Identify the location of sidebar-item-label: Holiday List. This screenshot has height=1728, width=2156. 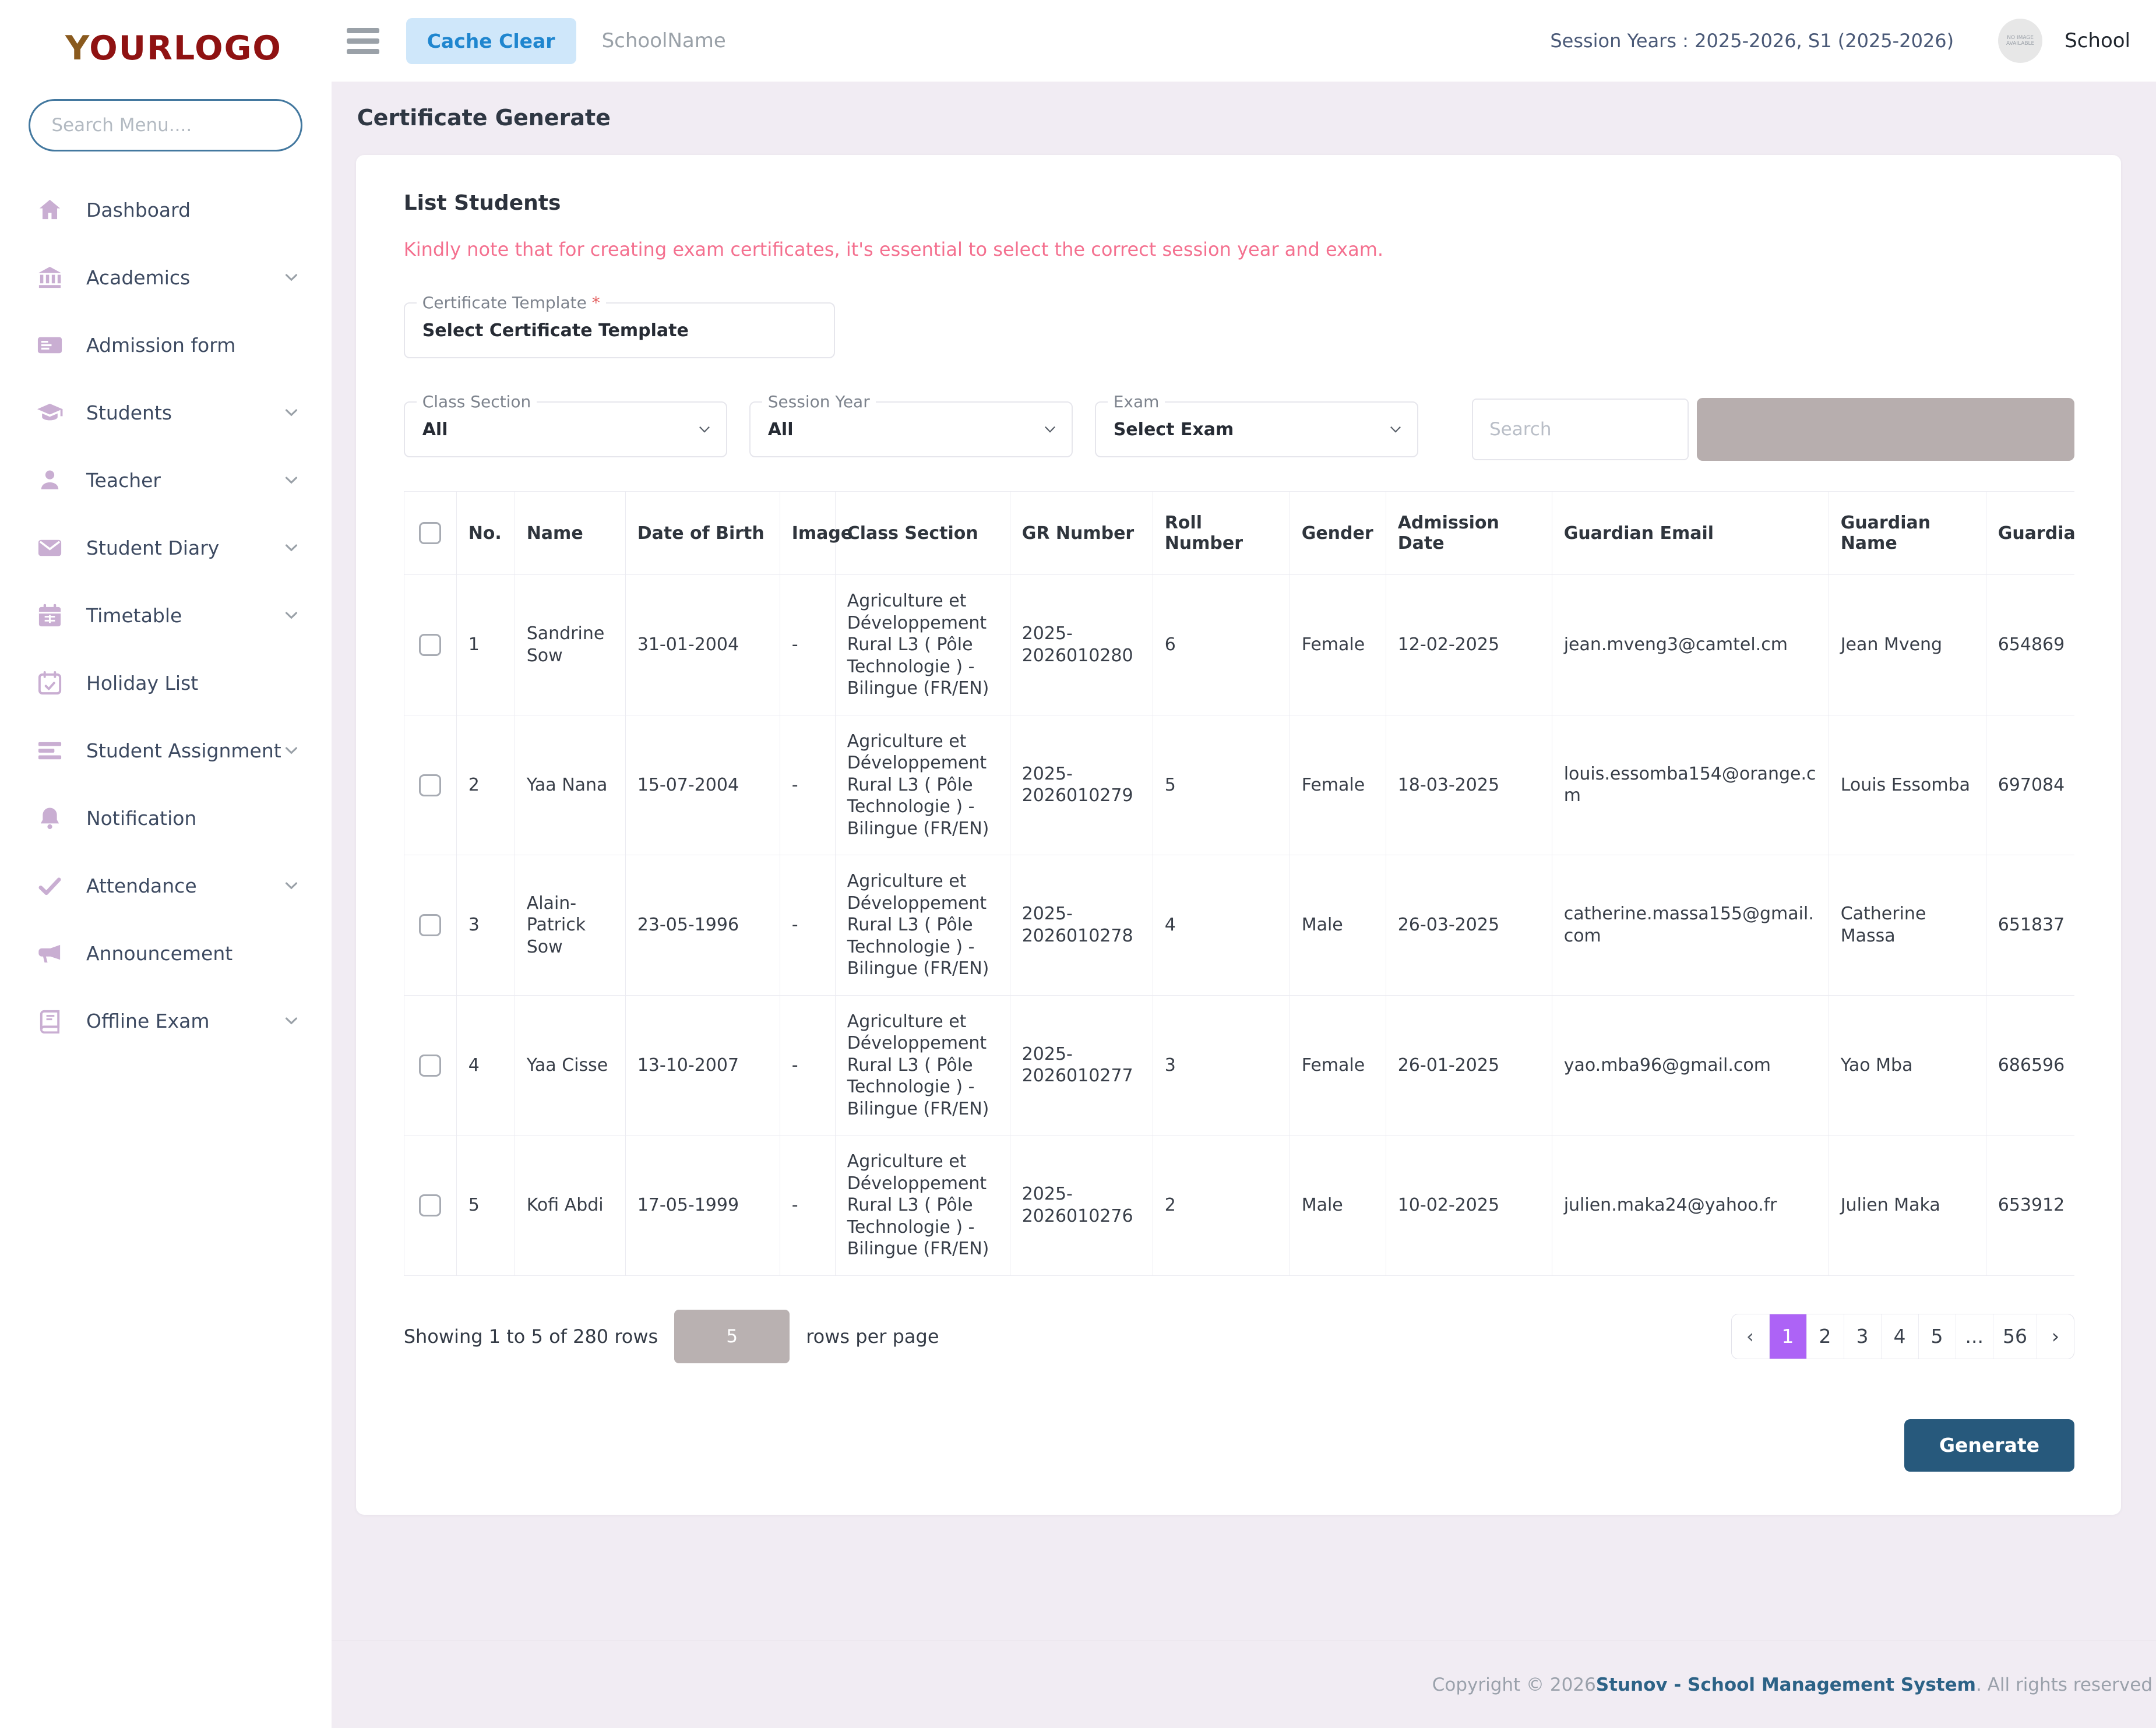
(143, 683).